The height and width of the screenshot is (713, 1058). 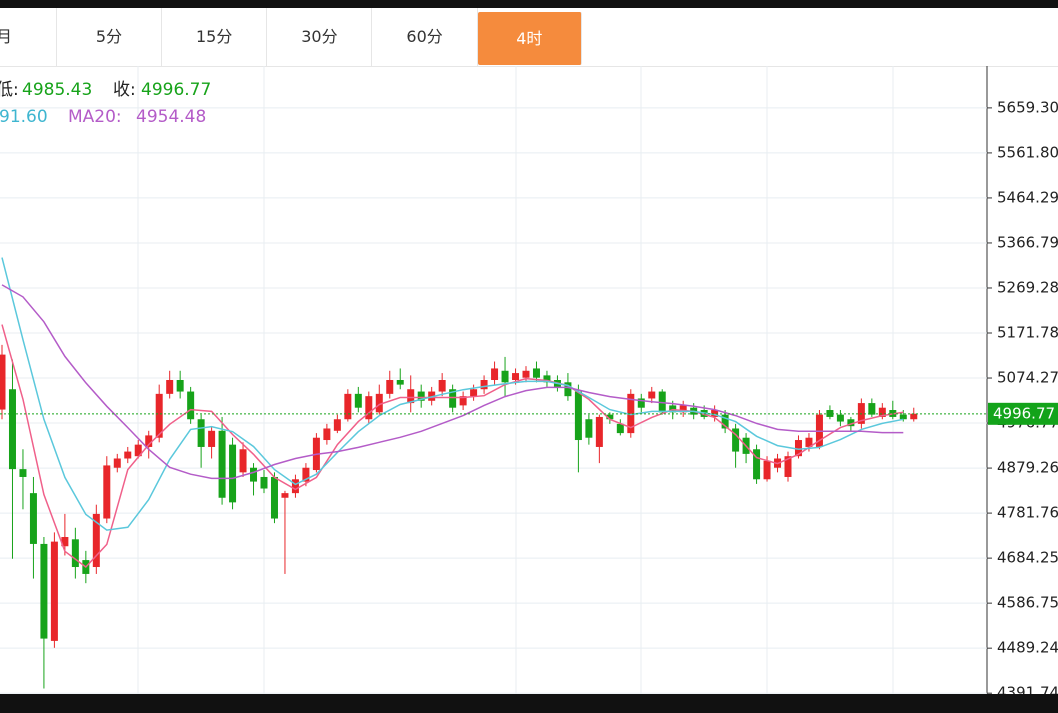 What do you see at coordinates (1027, 107) in the screenshot?
I see `y-tick-label: 5659.30` at bounding box center [1027, 107].